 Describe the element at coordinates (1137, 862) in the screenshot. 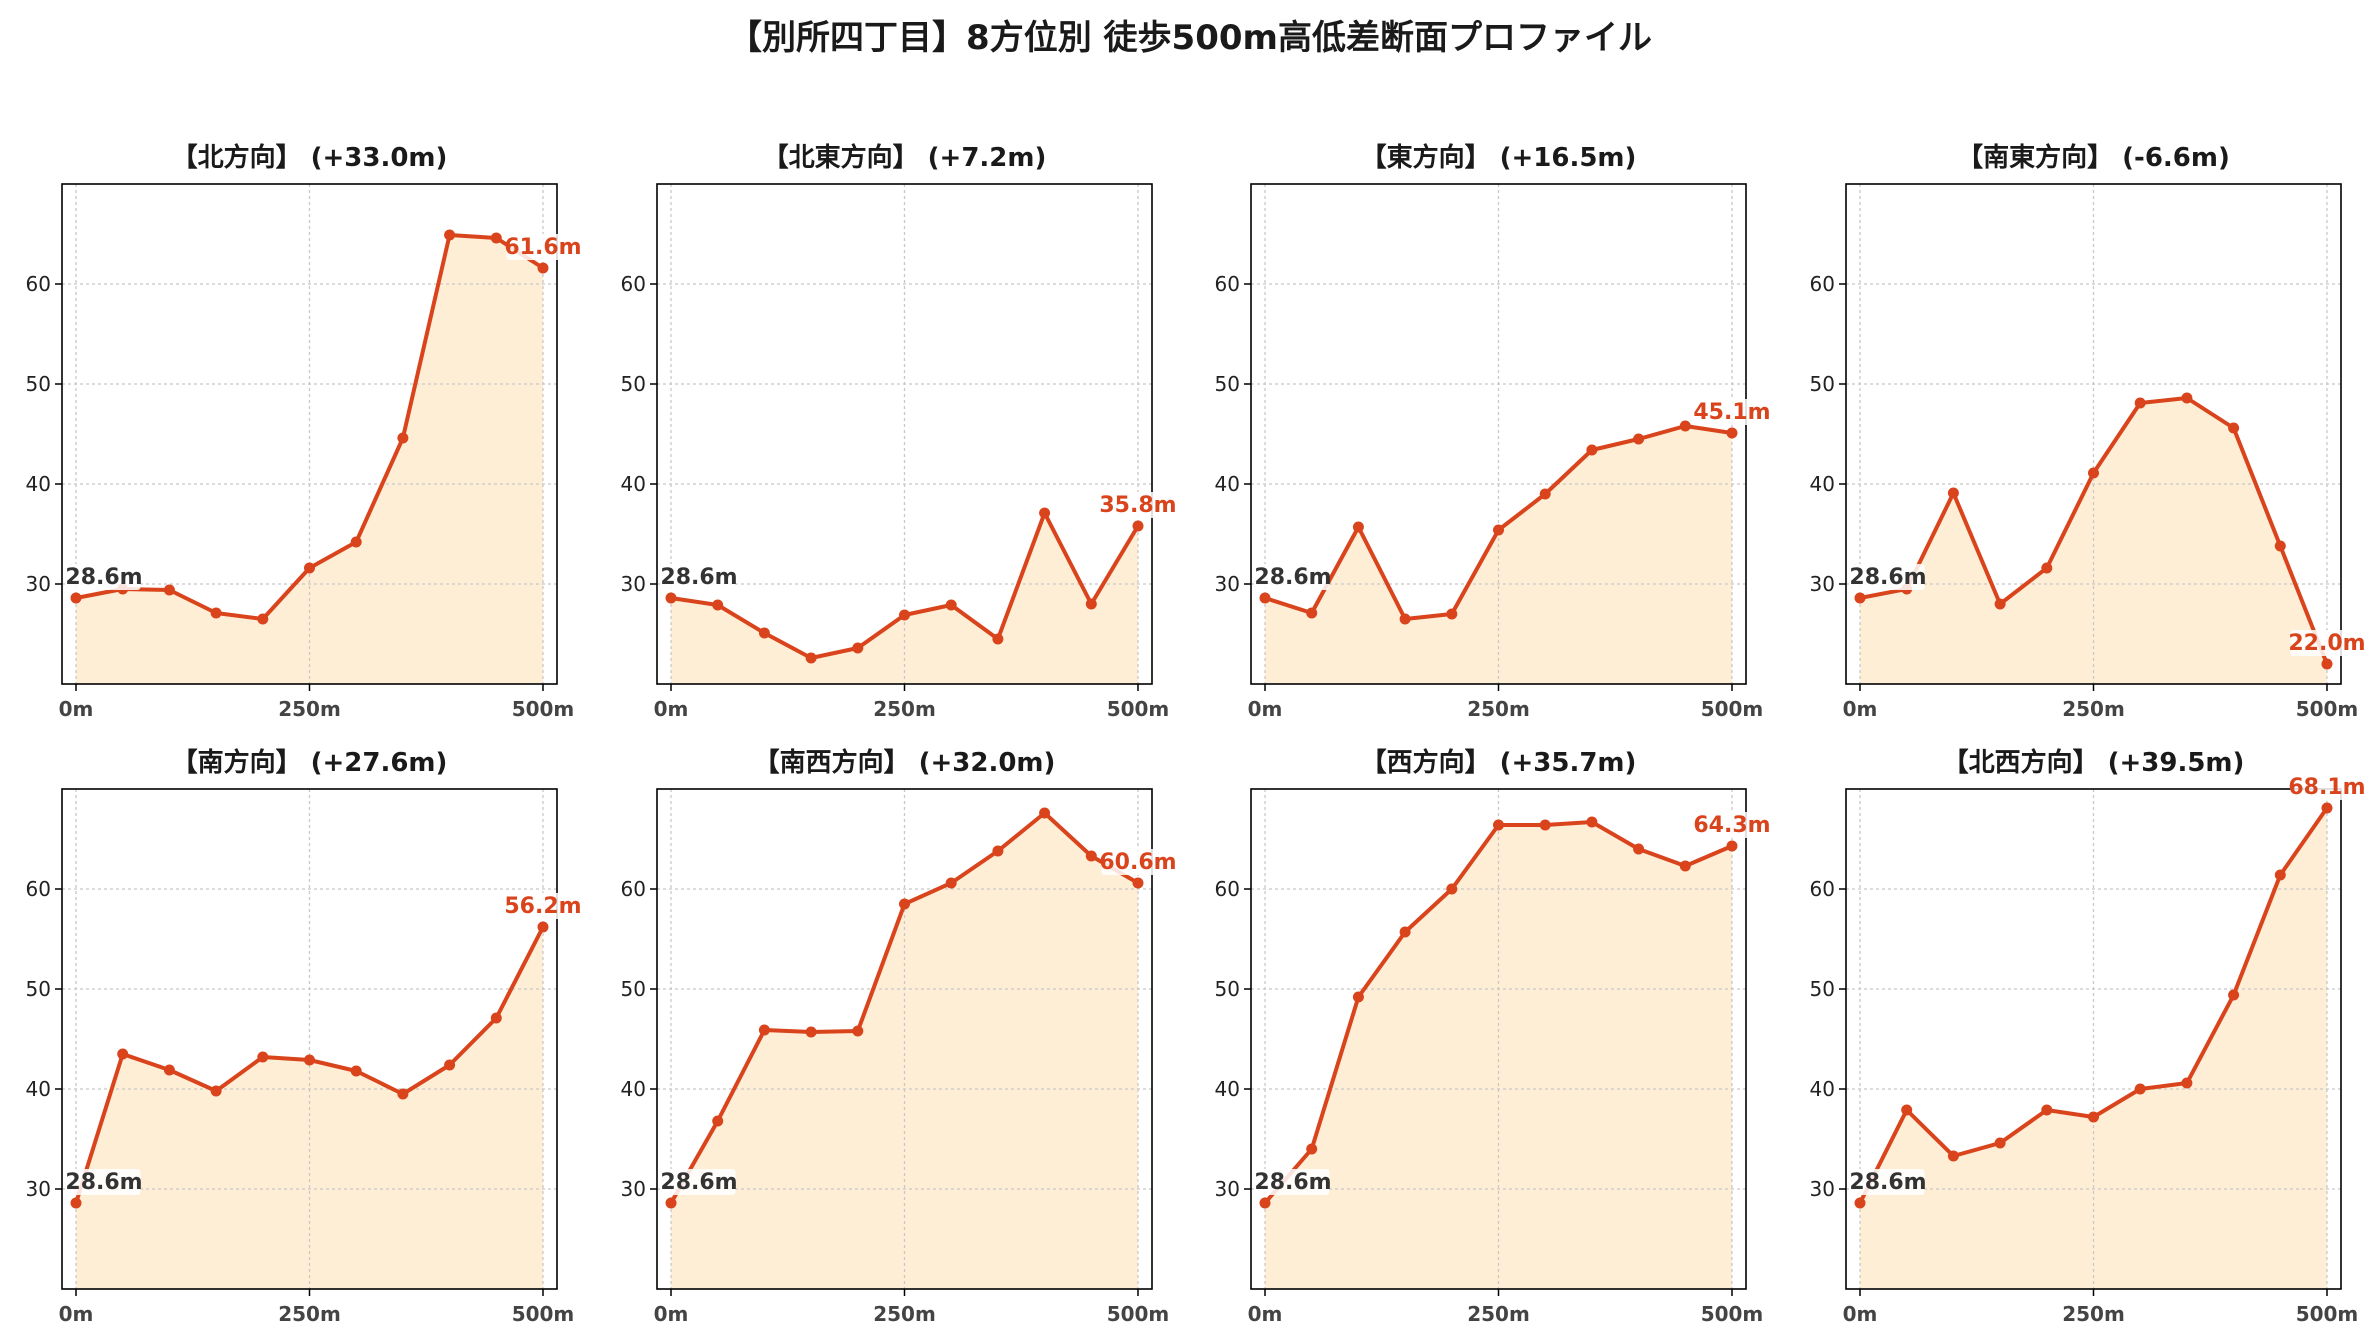

I see `end-label: 60.6m` at that location.